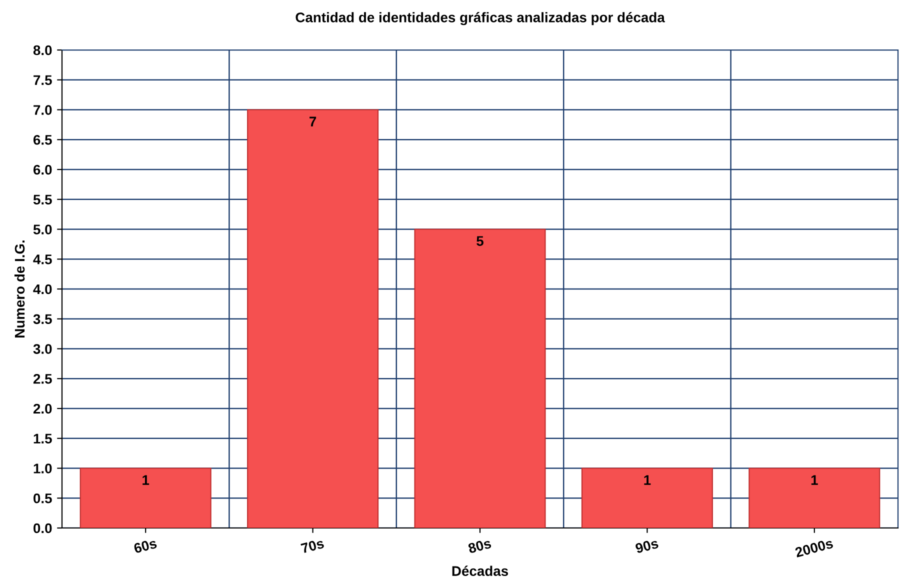  I want to click on y-tick-label: 4.0, so click(42, 289).